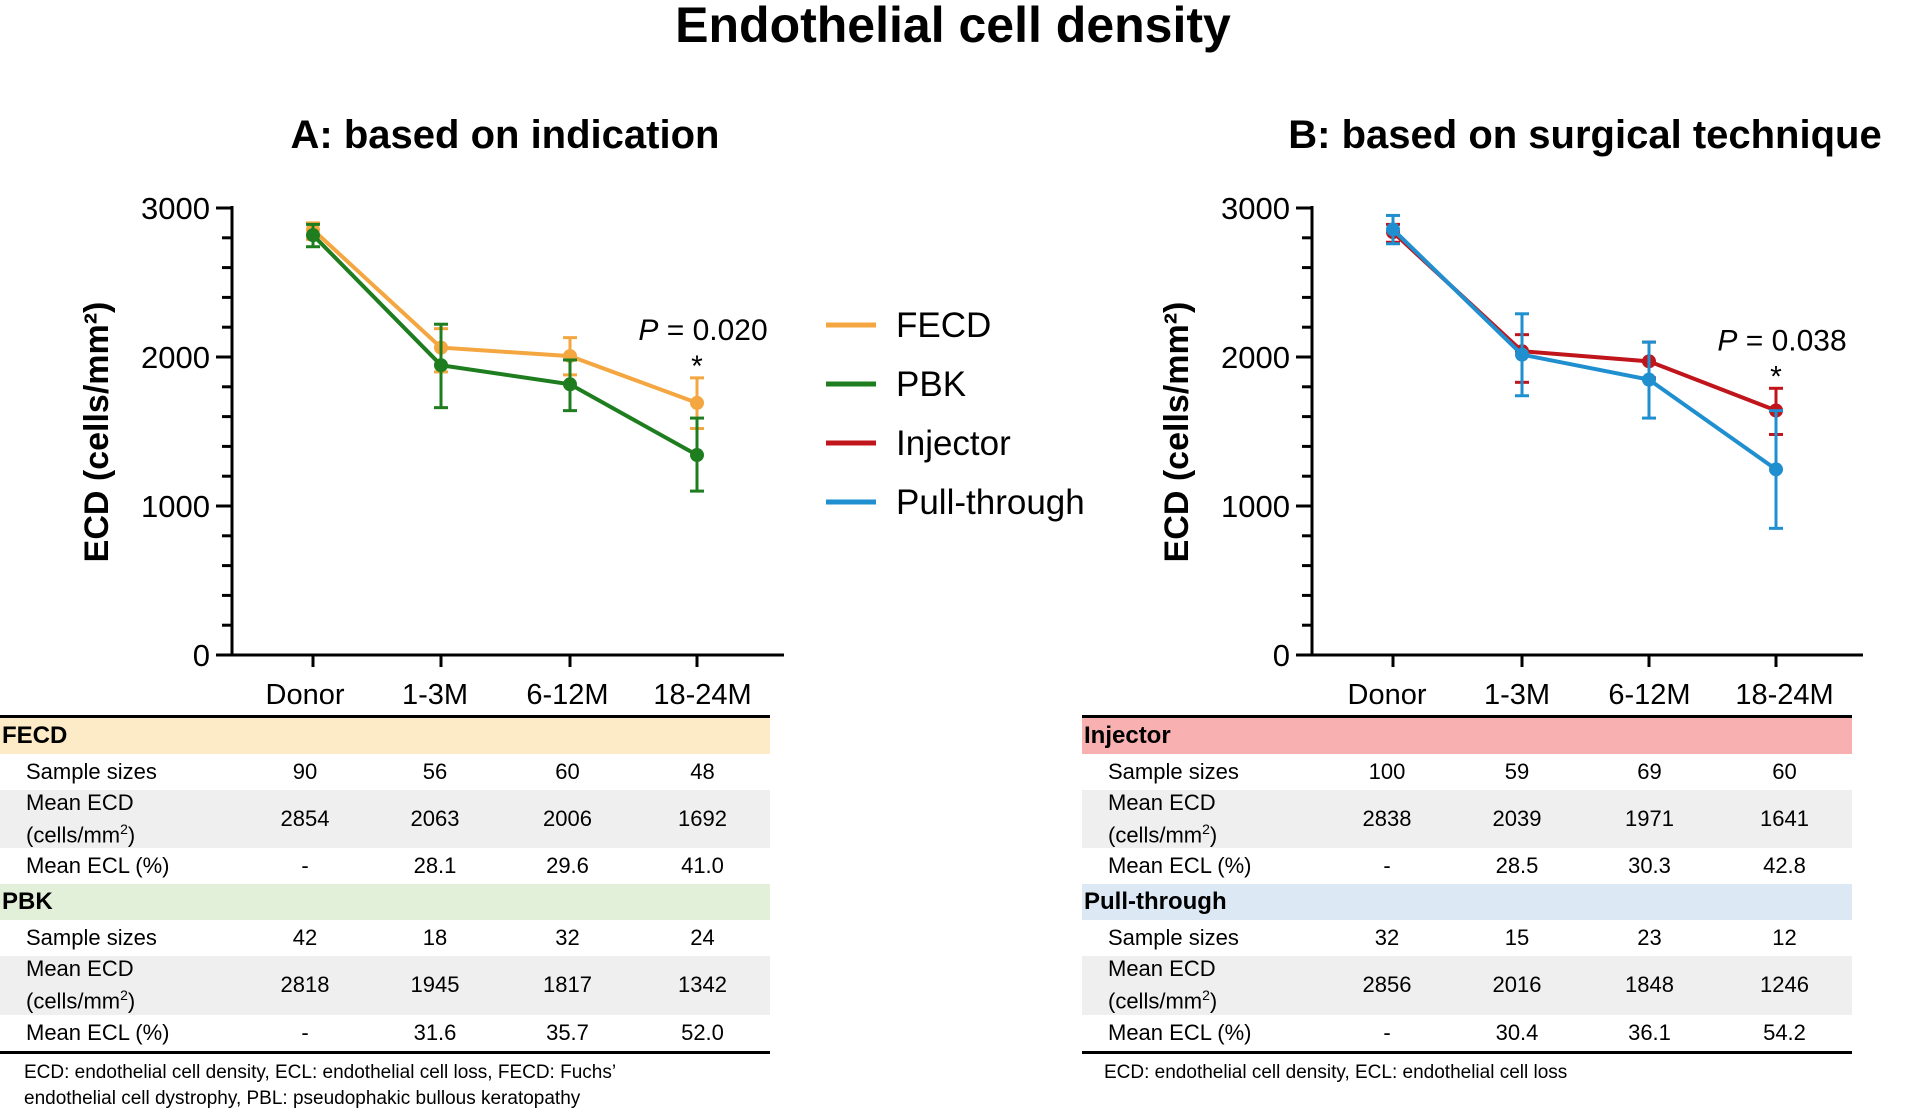 The image size is (1907, 1112). I want to click on y-axis-label: ECD (cells/mm²), so click(97, 432).